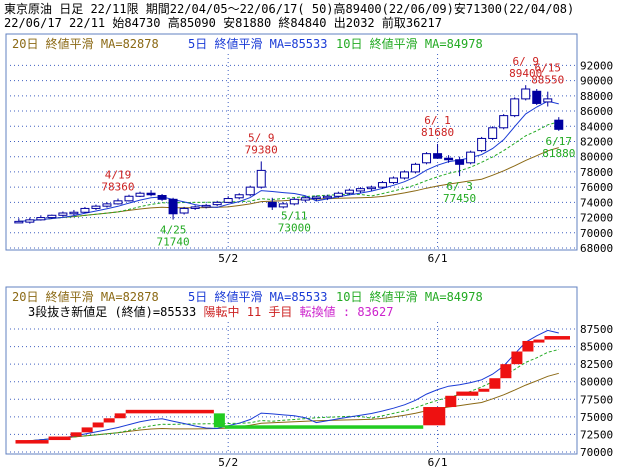 The height and width of the screenshot is (475, 624). What do you see at coordinates (294, 227) in the screenshot?
I see `annotation-price: 73000` at bounding box center [294, 227].